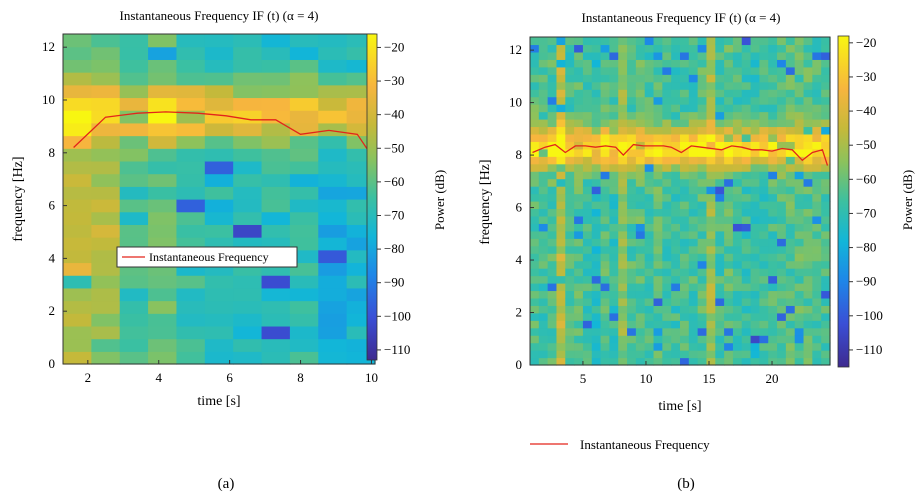 Image resolution: width=919 pixels, height=498 pixels. Describe the element at coordinates (679, 406) in the screenshot. I see `panel-b-x-axis-label: time [s]` at that location.